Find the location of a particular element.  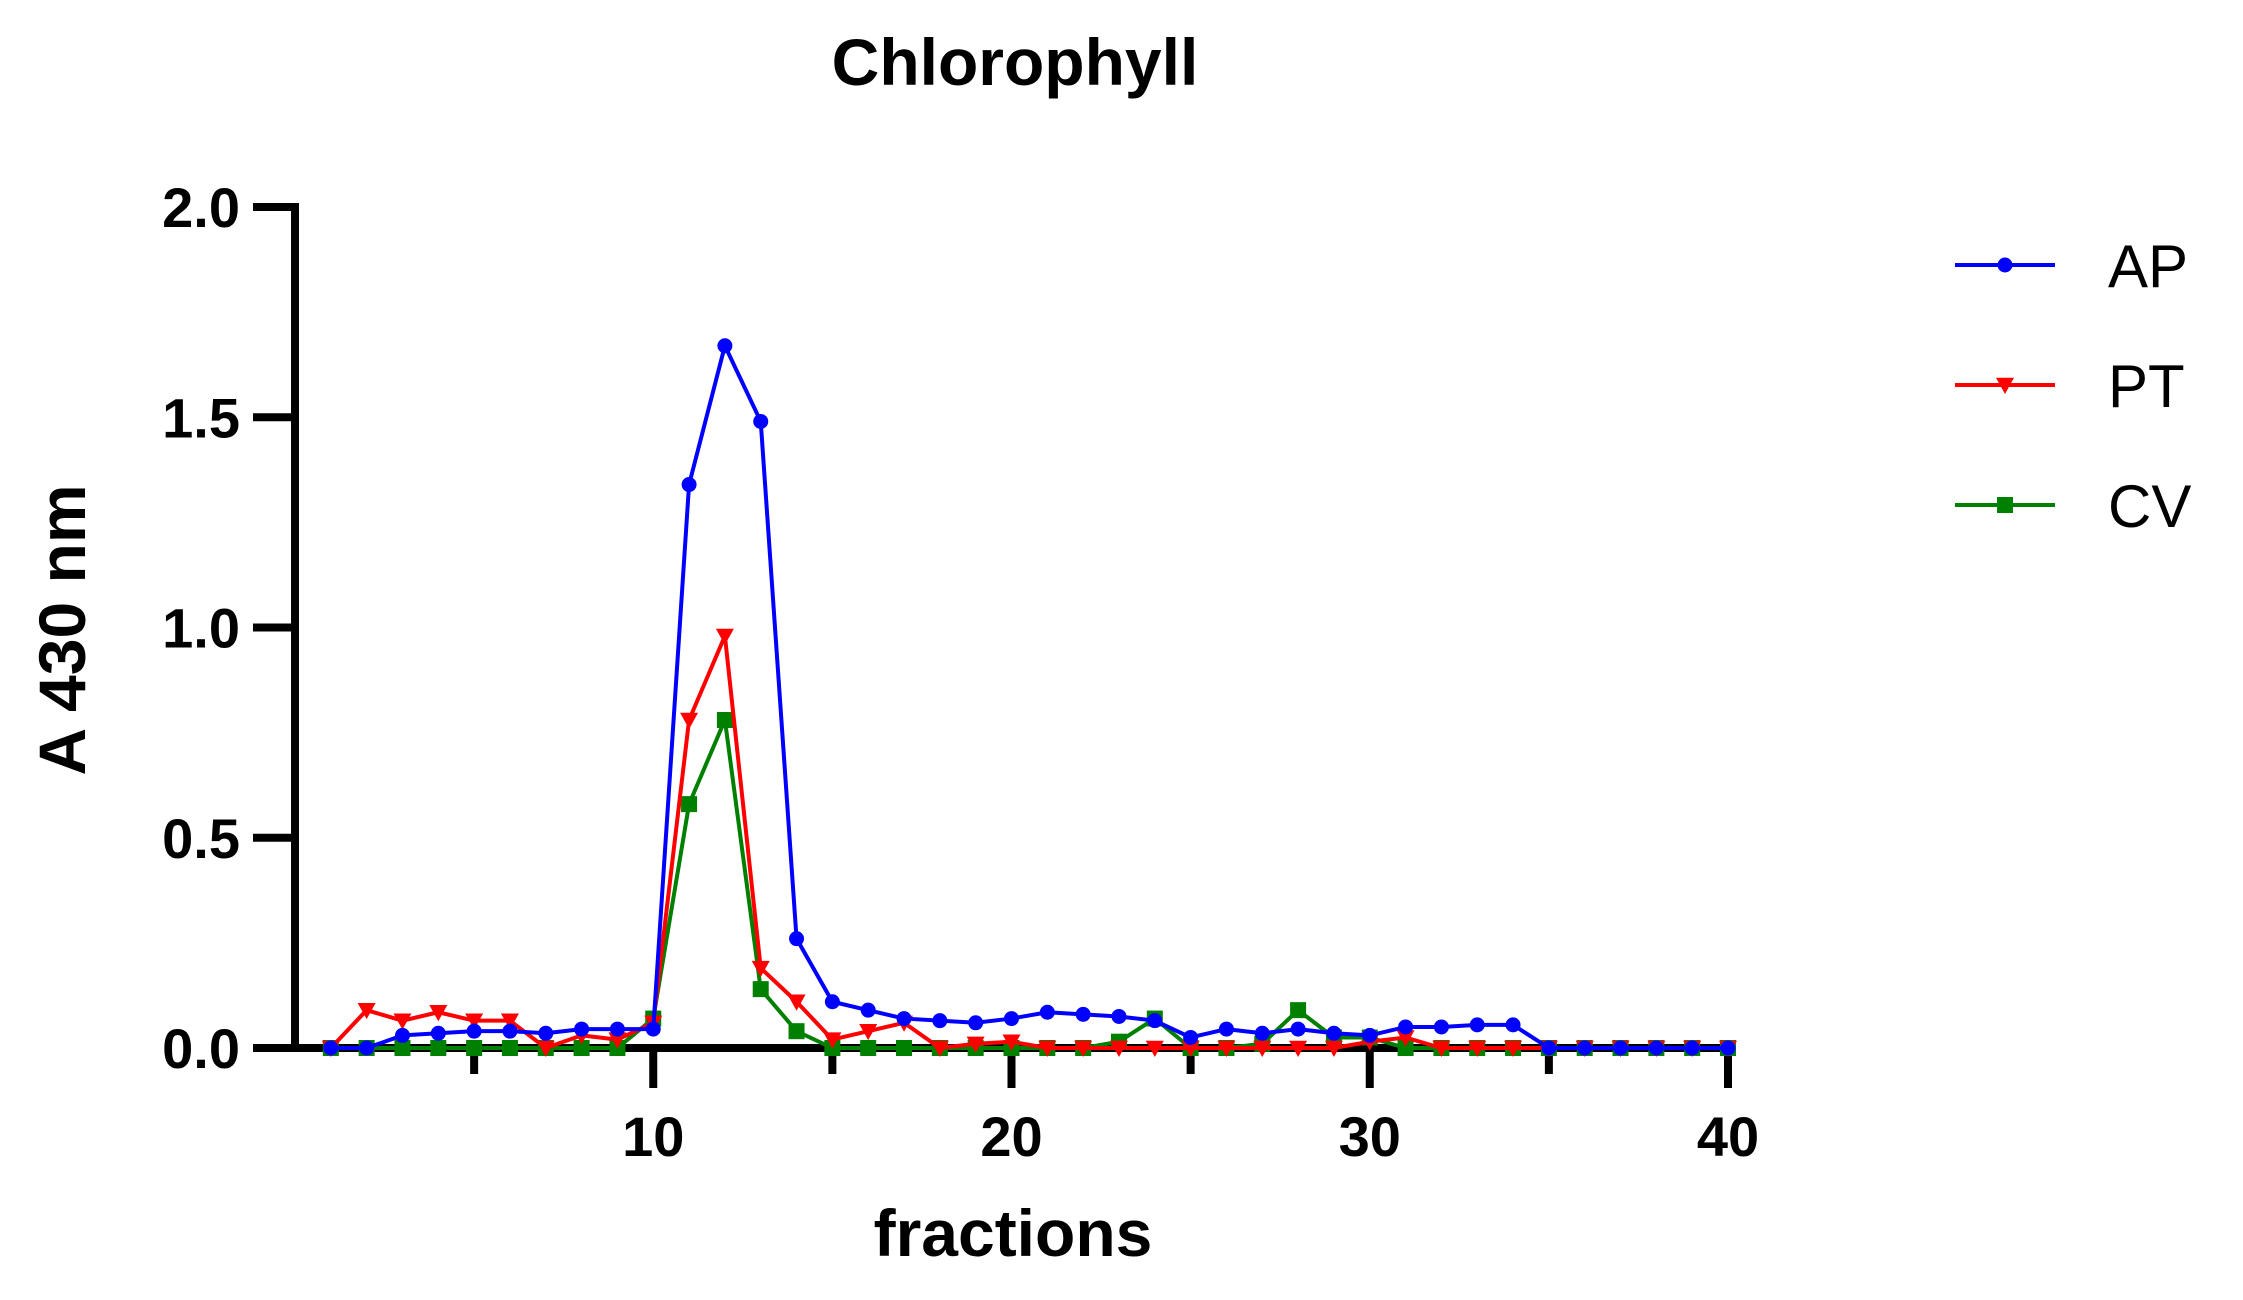

y-tick-label: 0.0 is located at coordinates (201, 1048).